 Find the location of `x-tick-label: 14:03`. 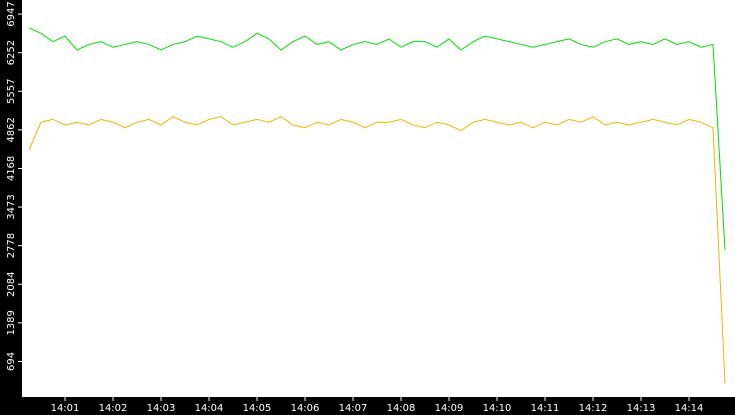

x-tick-label: 14:03 is located at coordinates (161, 408).